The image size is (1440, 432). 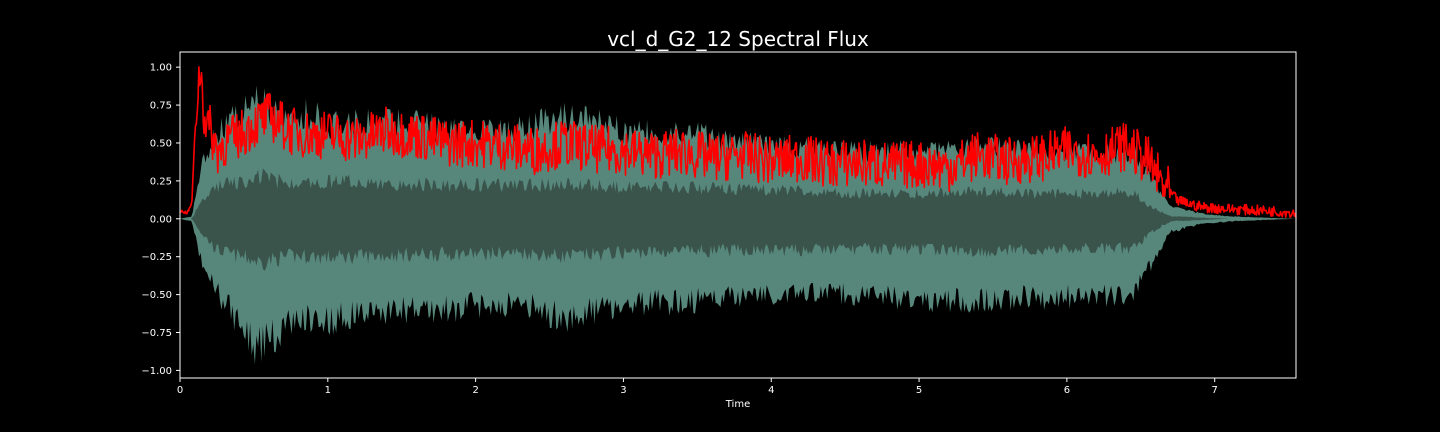 I want to click on y-axis: 1.00 0.75 0.50 0.25 0.00 −0.25 −0.50 −0.75 −1.00, so click(x=160, y=220).